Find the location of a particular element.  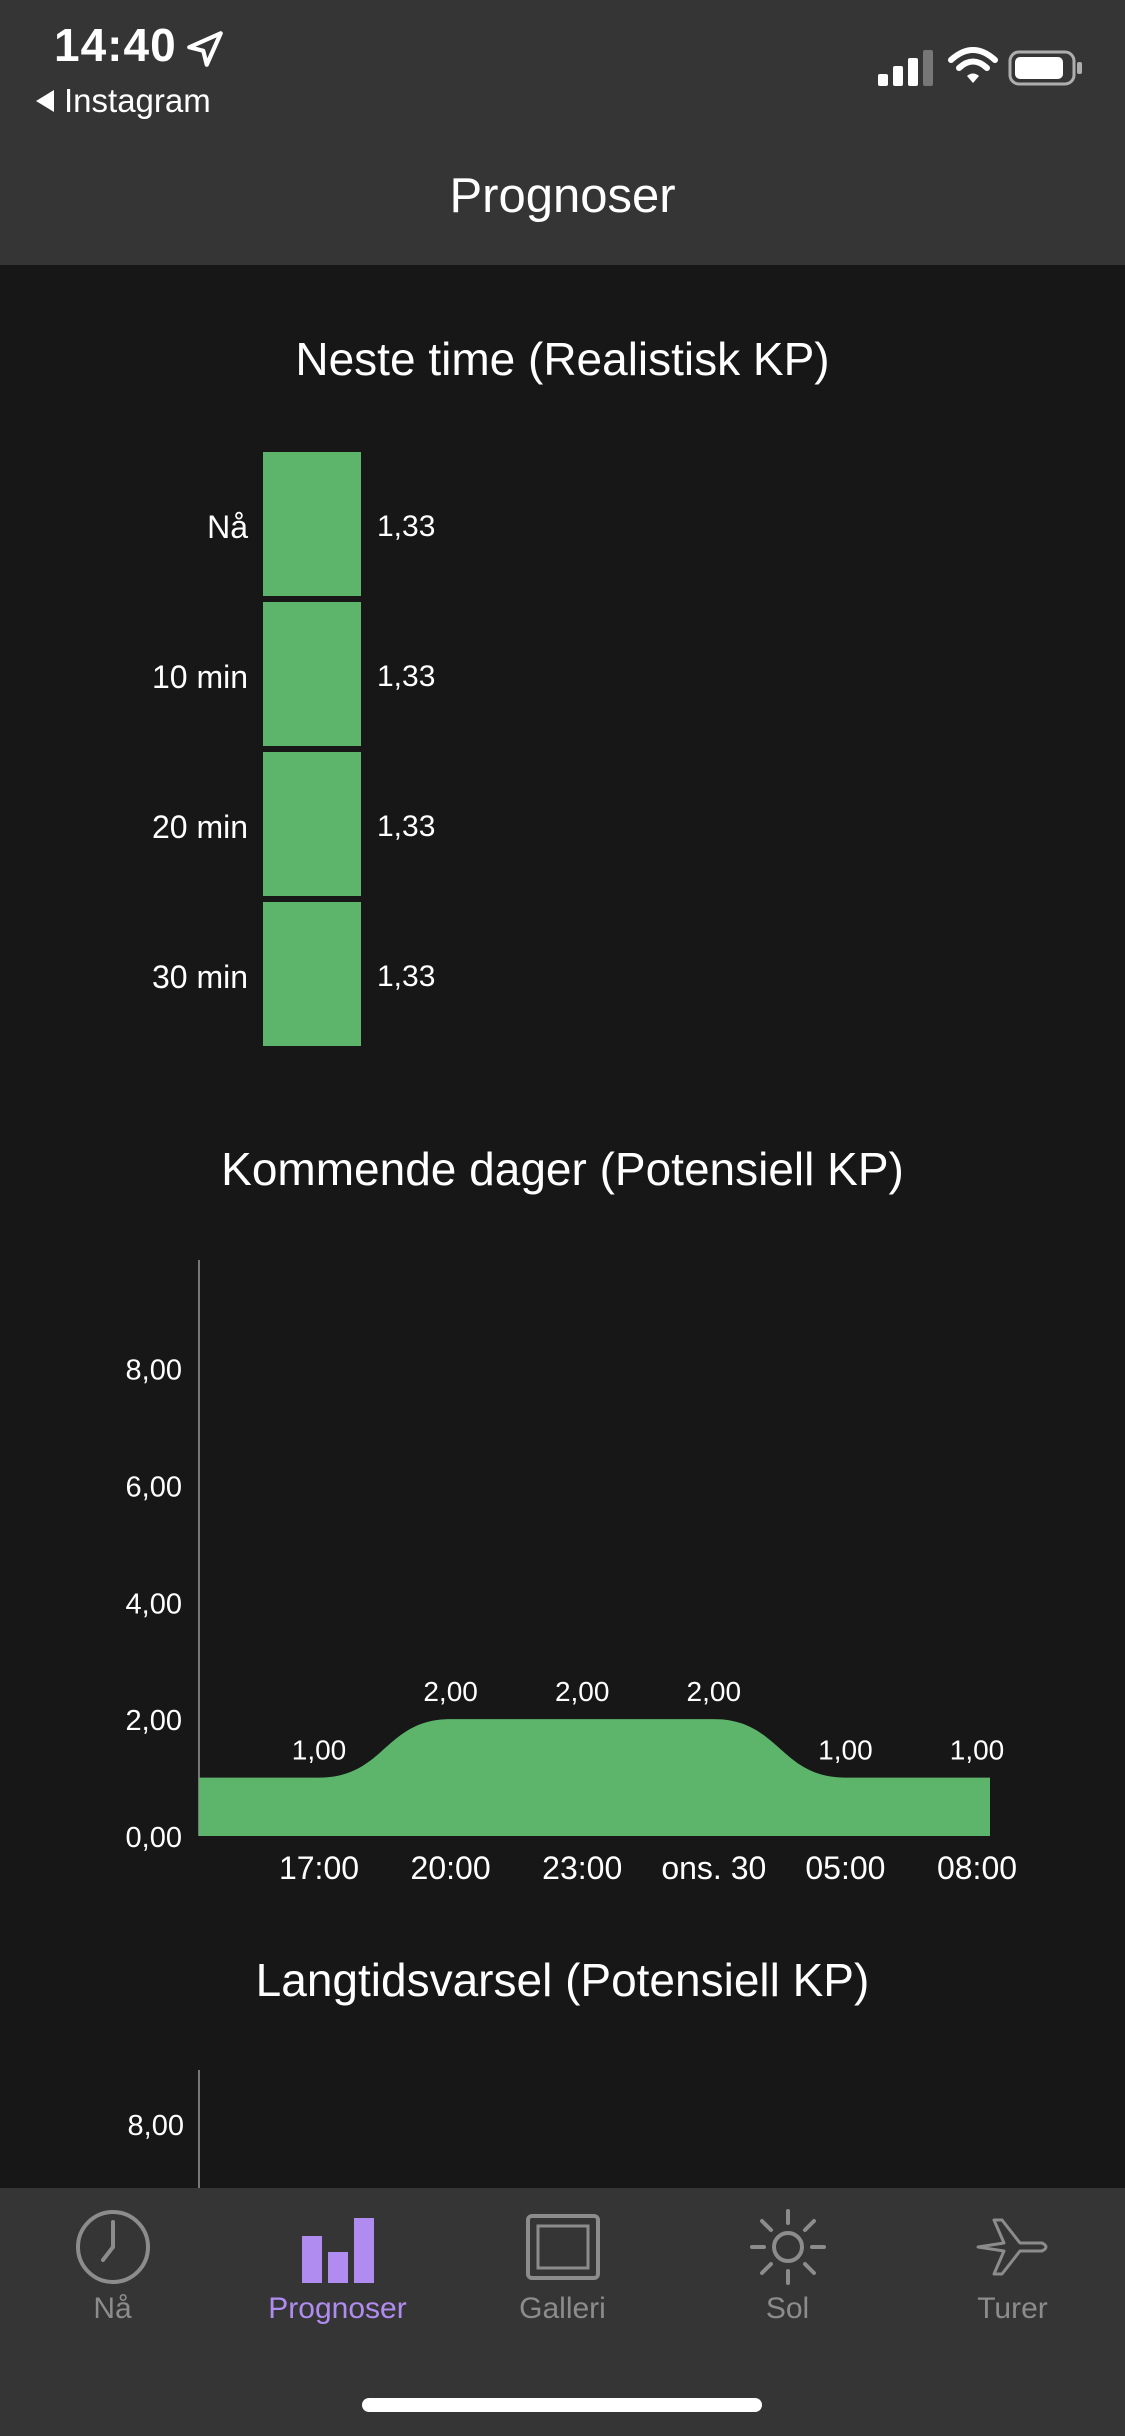

kp-area-series is located at coordinates (594, 1777).